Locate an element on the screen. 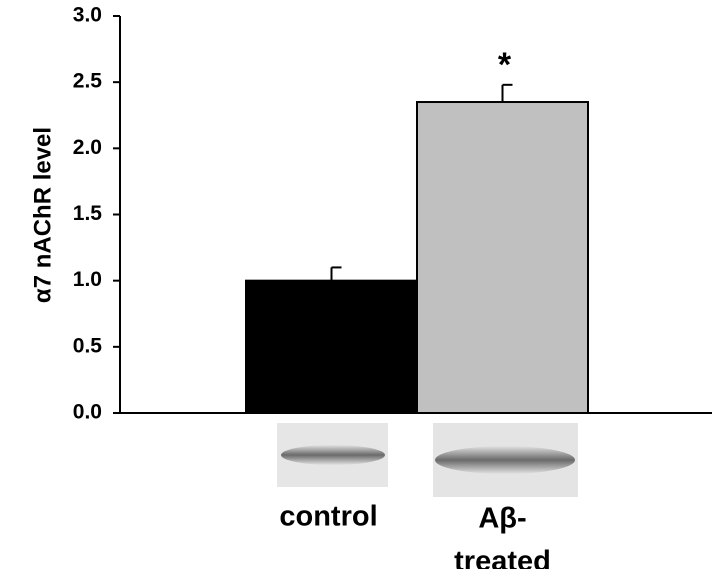 This screenshot has width=720, height=569. y-tick-label: 2.5 is located at coordinates (88, 81).